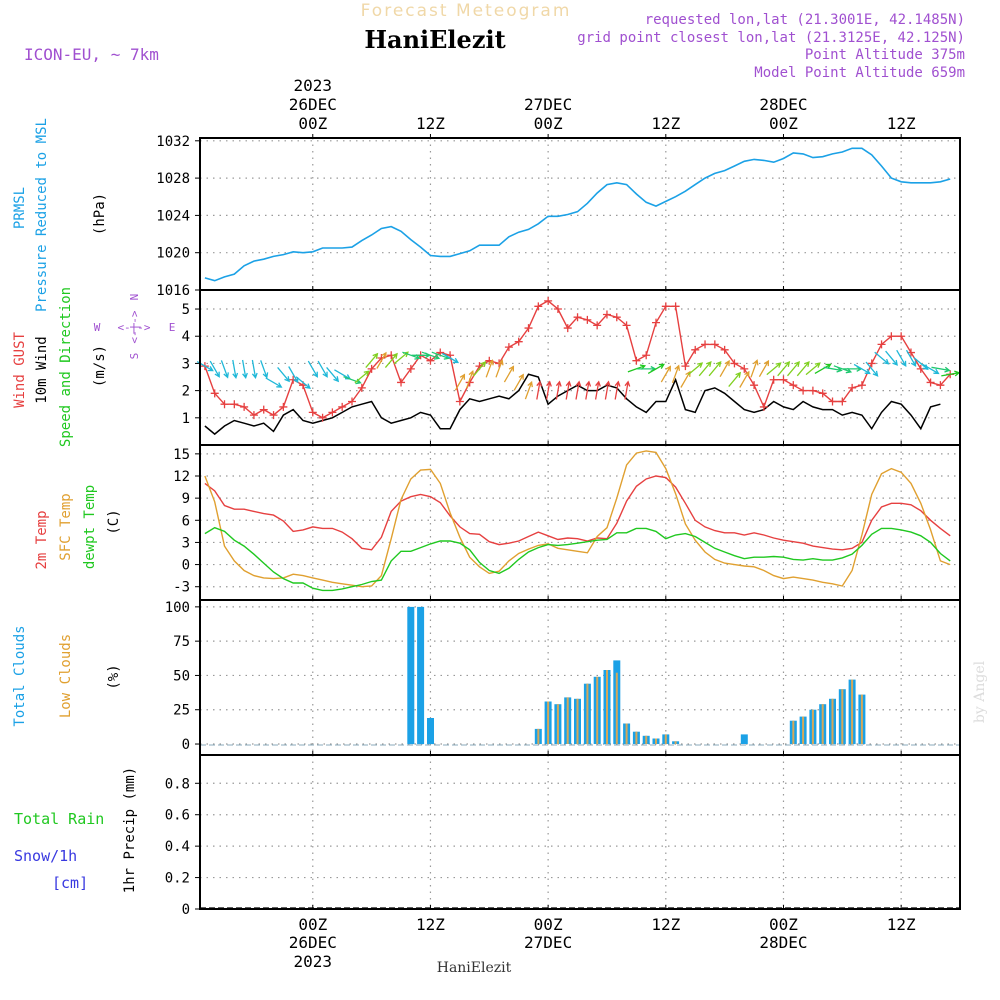  I want to click on cloud-unit: (%), so click(114, 676).